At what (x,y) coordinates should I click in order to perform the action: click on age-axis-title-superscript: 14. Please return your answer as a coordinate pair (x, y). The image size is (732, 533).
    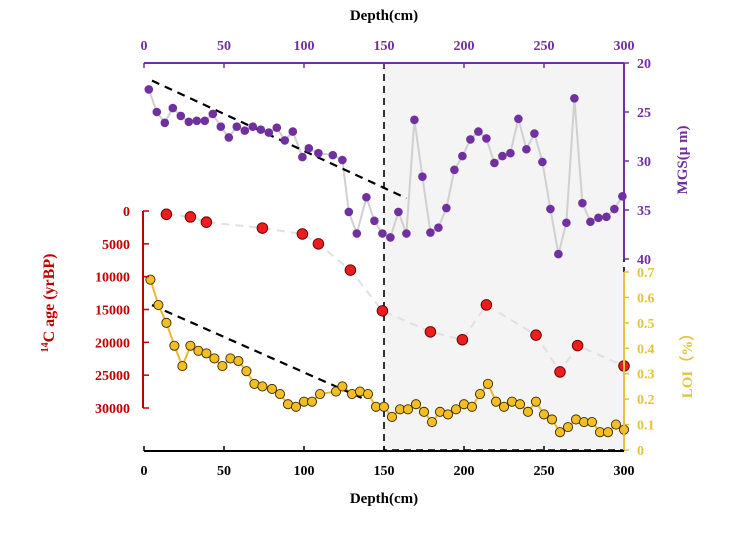
    Looking at the image, I should click on (45, 347).